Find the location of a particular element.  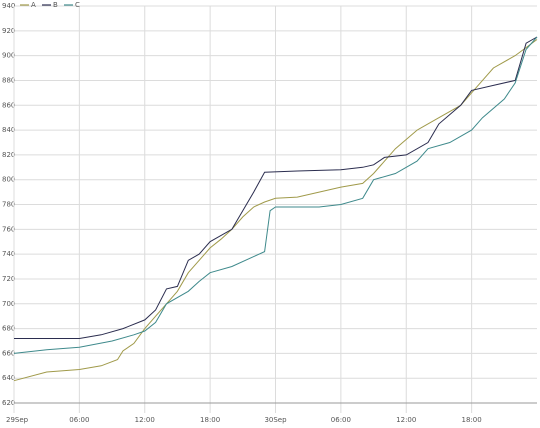

legend-label: A is located at coordinates (33, 5).